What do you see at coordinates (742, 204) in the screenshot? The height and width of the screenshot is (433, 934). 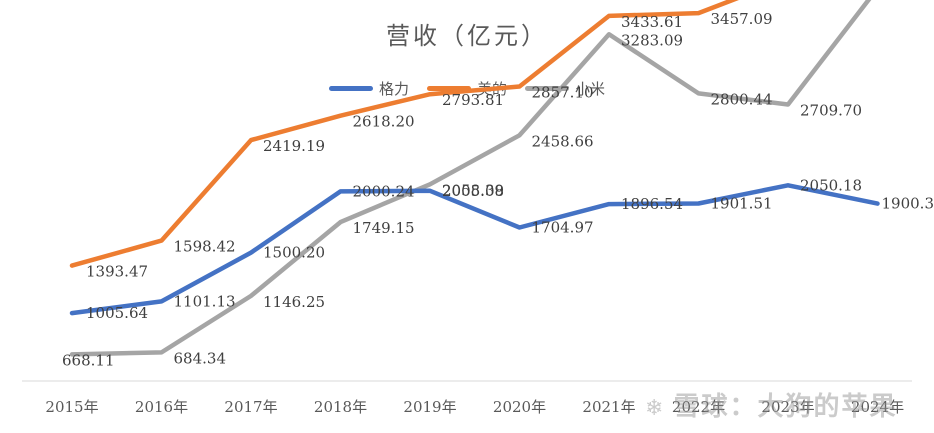 I see `data-label-gree: 1901.51` at bounding box center [742, 204].